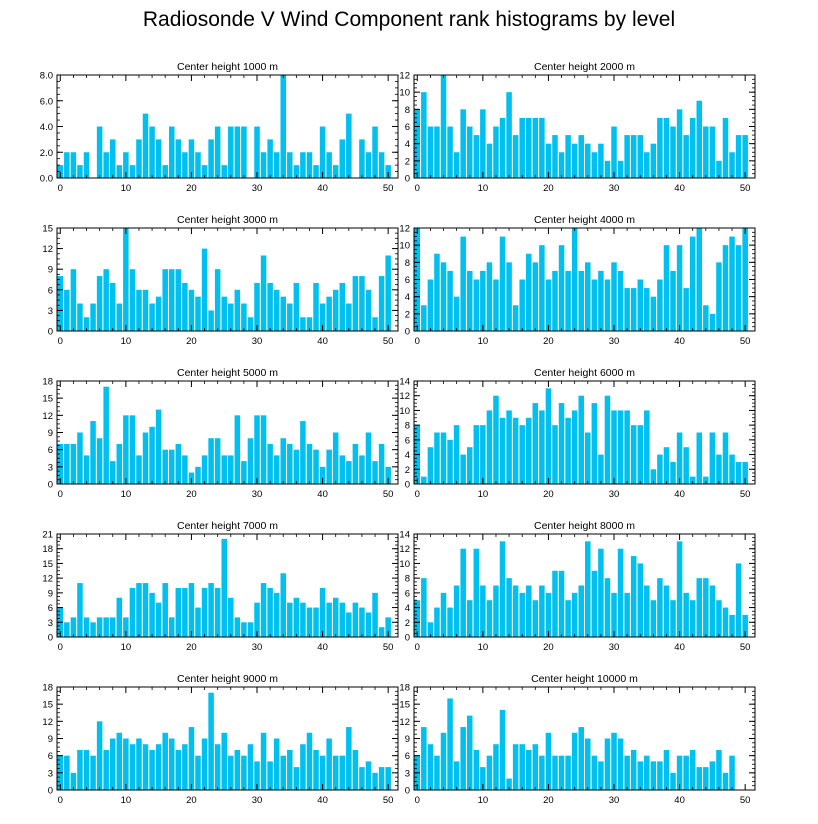 The height and width of the screenshot is (824, 818). Describe the element at coordinates (126, 800) in the screenshot. I see `x-tick-label: 10` at that location.